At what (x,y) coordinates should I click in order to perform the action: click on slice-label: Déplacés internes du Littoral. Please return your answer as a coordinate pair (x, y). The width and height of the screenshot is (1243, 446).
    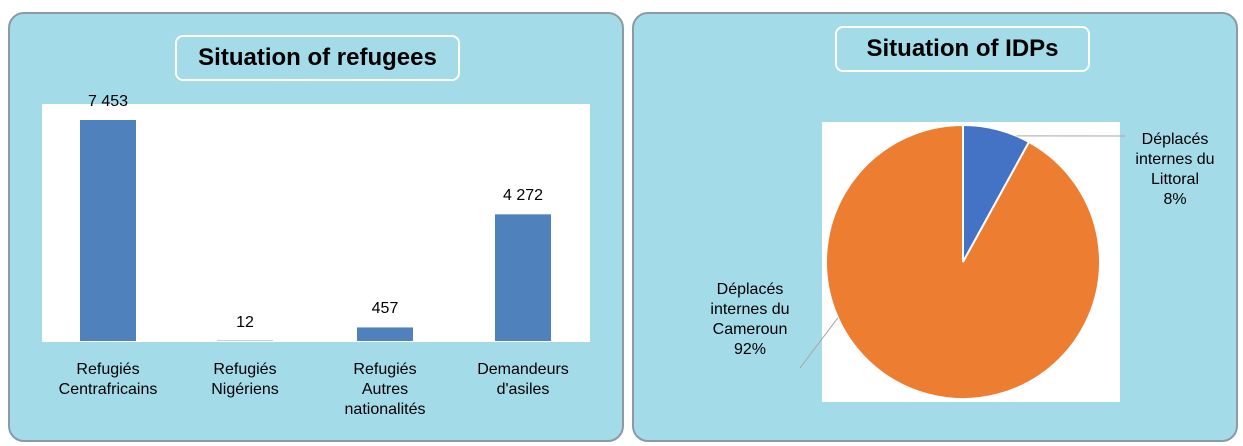
    Looking at the image, I should click on (1175, 159).